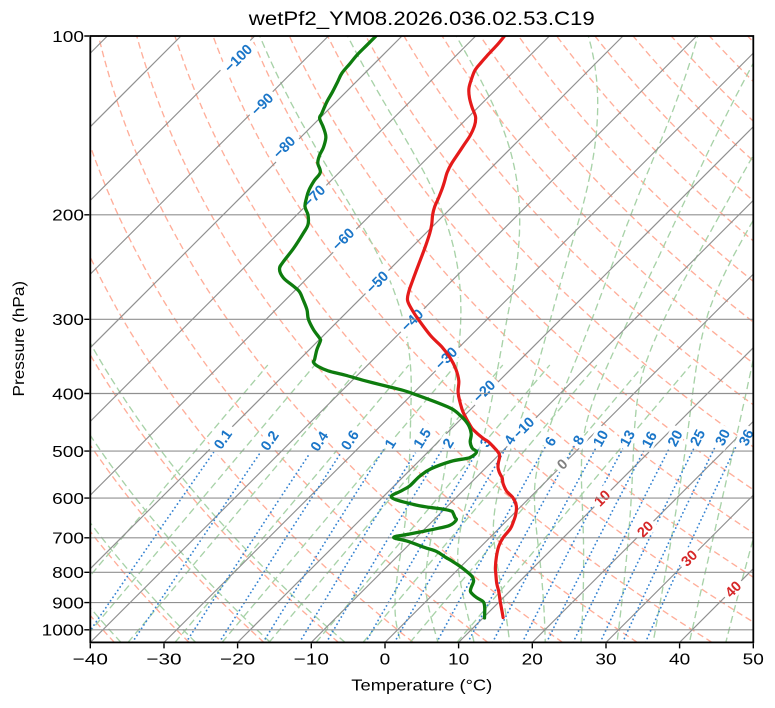  What do you see at coordinates (311, 660) in the screenshot?
I see `svg-text: −10` at bounding box center [311, 660].